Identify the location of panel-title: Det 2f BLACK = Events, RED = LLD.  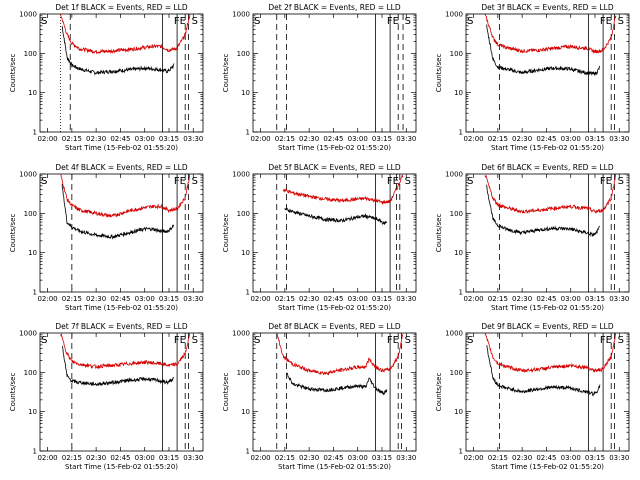
(334, 7).